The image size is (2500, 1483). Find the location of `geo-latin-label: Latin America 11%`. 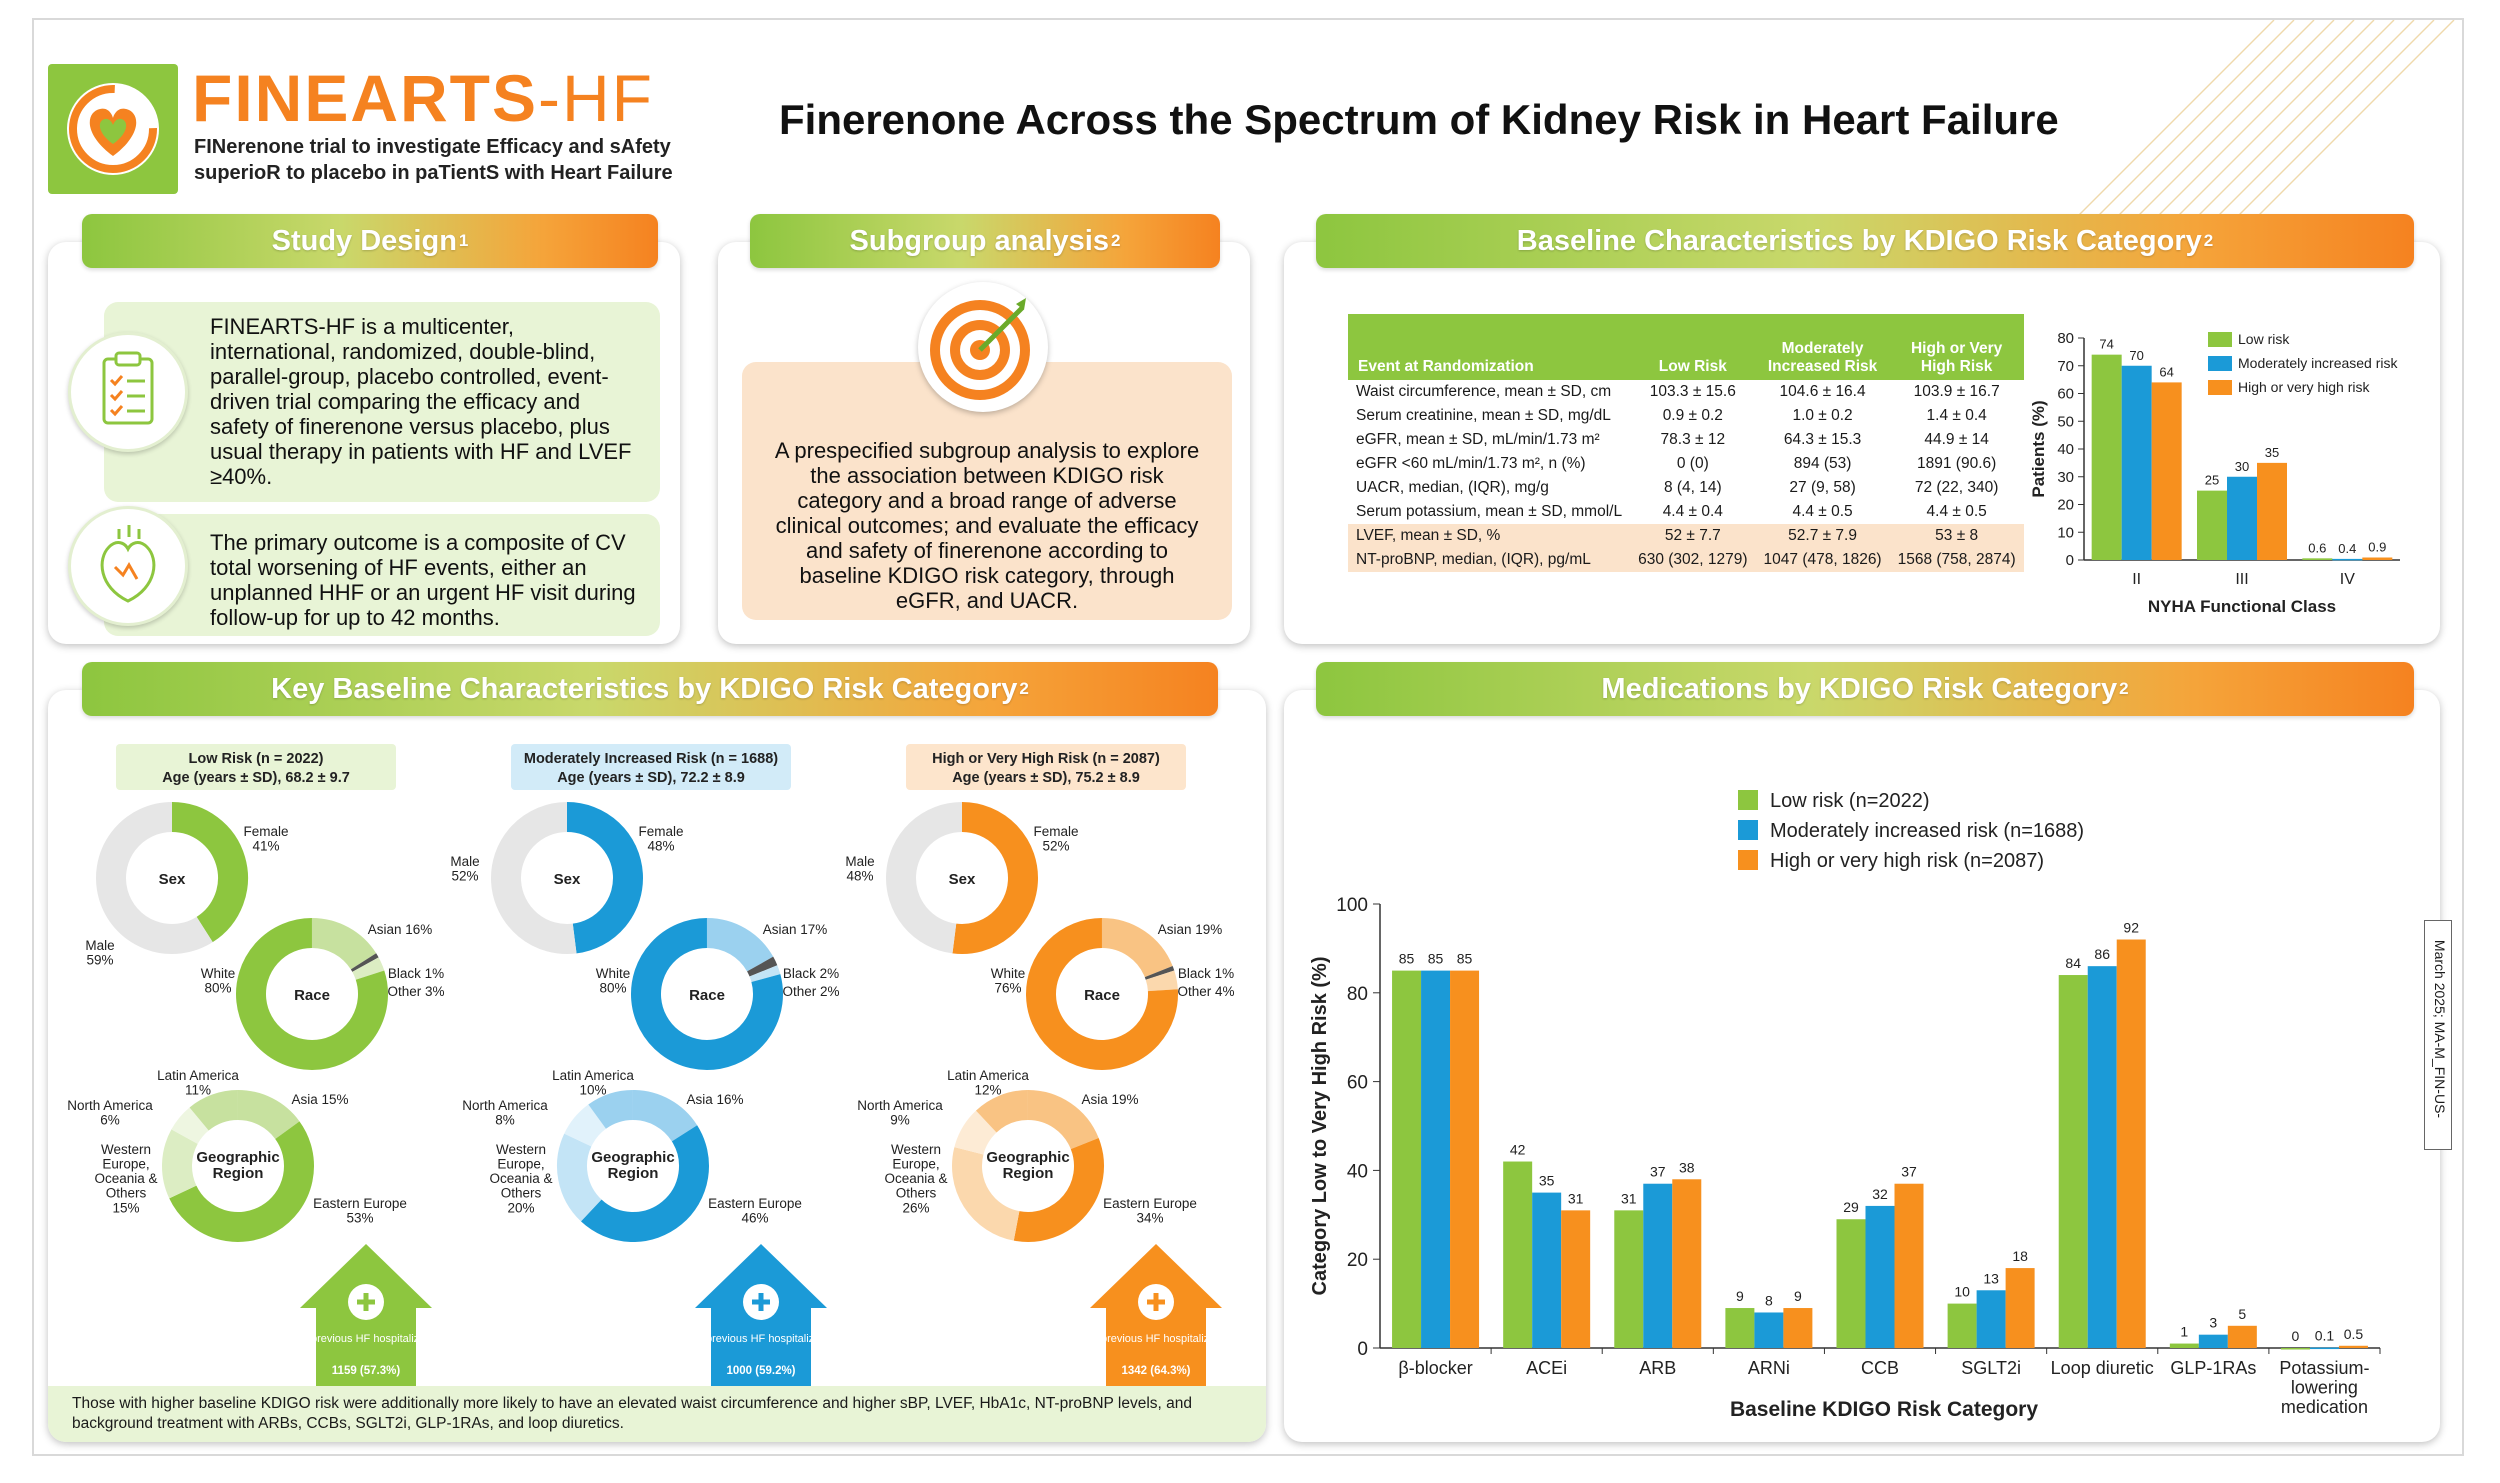

geo-latin-label: Latin America 11% is located at coordinates (198, 1083).